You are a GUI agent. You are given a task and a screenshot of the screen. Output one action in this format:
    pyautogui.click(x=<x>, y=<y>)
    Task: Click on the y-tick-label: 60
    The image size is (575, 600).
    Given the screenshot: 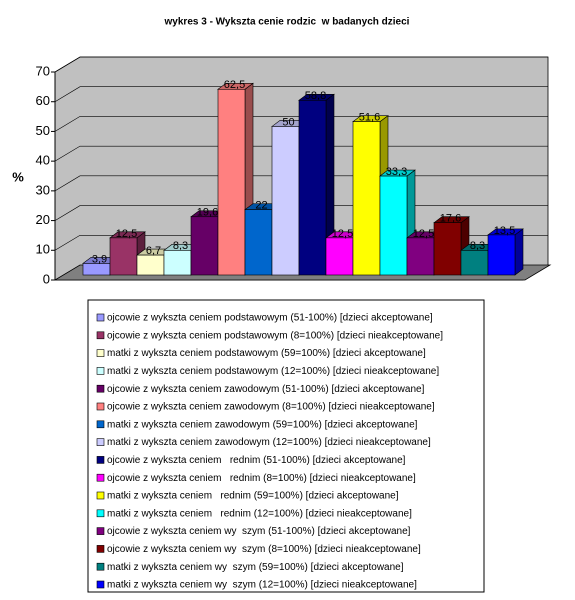 What is the action you would take?
    pyautogui.click(x=43, y=100)
    